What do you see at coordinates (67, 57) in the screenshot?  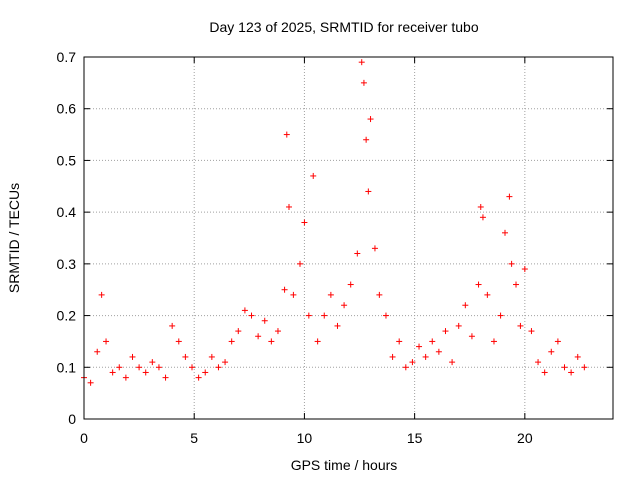 I see `y-tick-label: 0.7` at bounding box center [67, 57].